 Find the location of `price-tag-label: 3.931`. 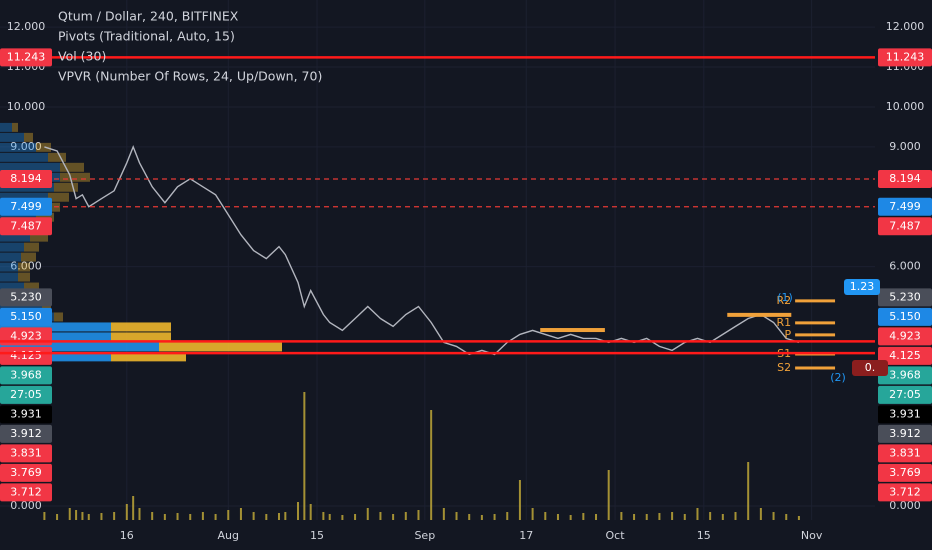

price-tag-label: 3.931 is located at coordinates (905, 413).